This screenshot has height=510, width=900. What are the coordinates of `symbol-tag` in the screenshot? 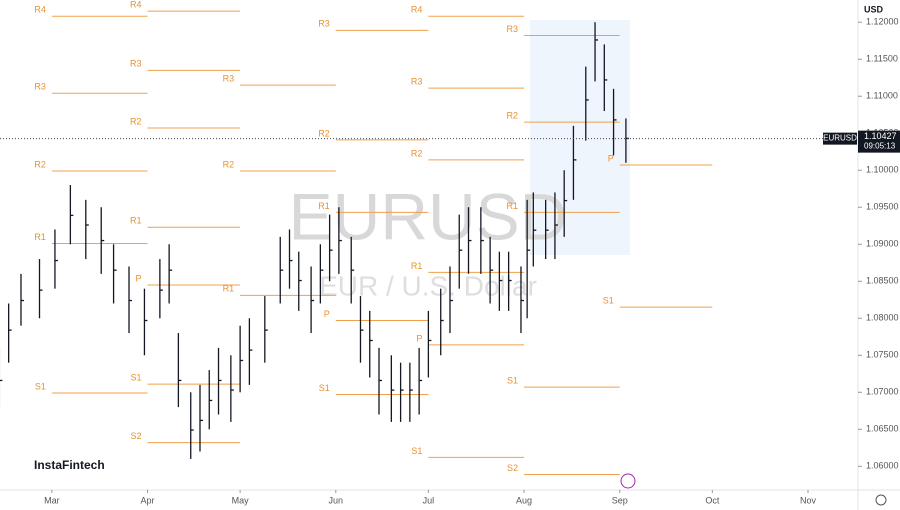 It's located at (840, 138).